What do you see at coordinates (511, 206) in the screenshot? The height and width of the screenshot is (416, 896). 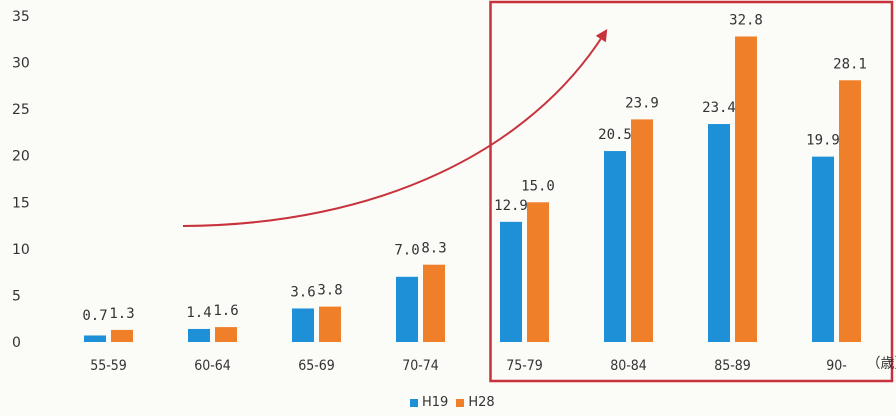 I see `data-label: 12.9` at bounding box center [511, 206].